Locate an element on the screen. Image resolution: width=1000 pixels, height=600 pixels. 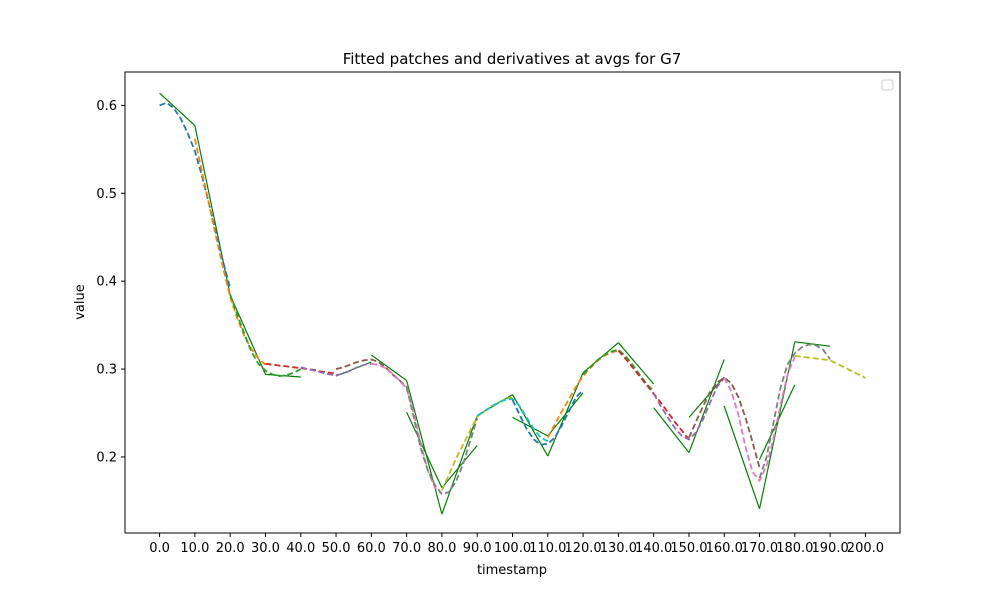
y-tick-label: 0.4 is located at coordinates (106, 282).